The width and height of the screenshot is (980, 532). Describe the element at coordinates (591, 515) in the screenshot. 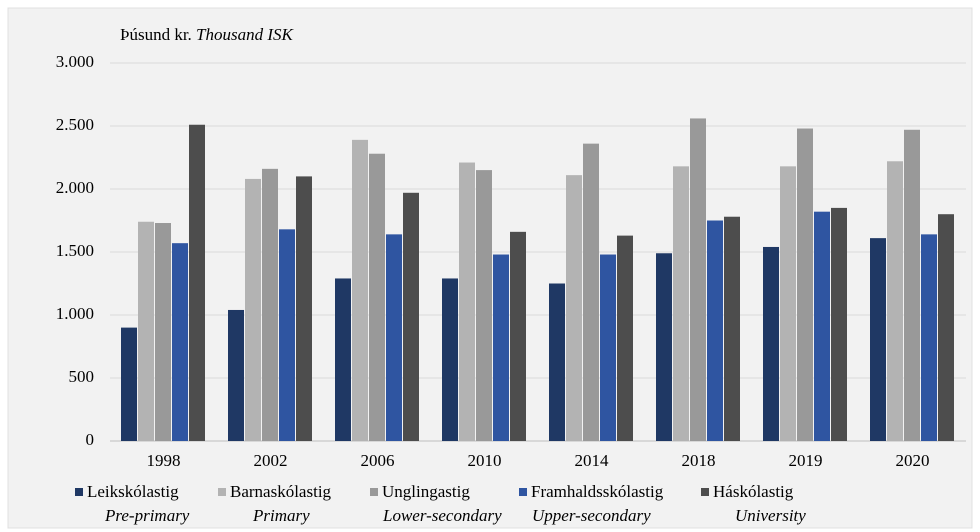

I see `legend-label-en: Upper-secondary` at that location.